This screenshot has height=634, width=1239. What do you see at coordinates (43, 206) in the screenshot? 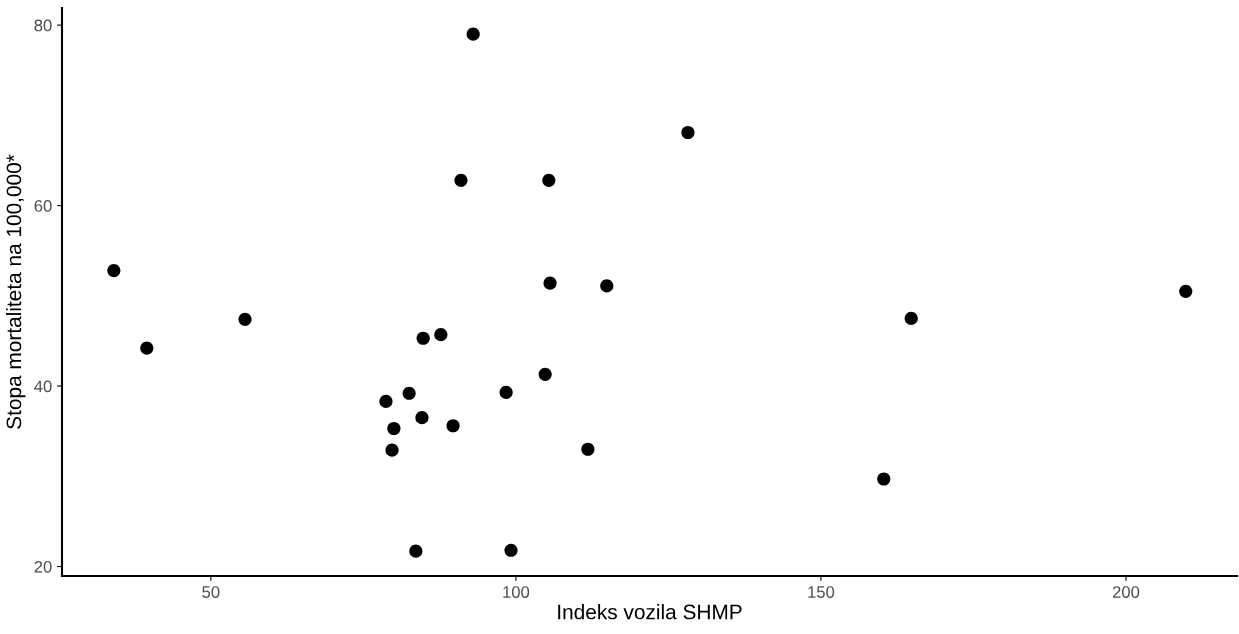
I see `y-tick-label: 60` at bounding box center [43, 206].